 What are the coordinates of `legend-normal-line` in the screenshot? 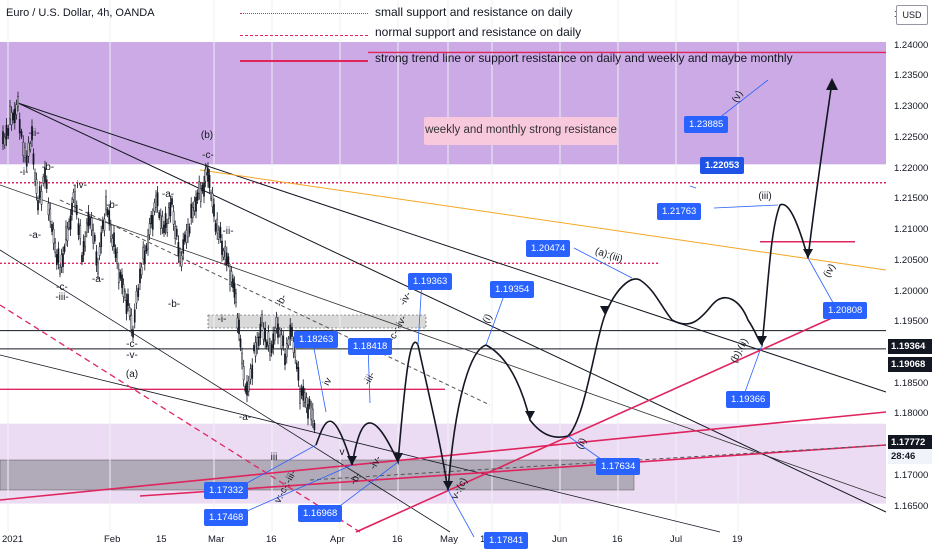 It's located at (304, 35).